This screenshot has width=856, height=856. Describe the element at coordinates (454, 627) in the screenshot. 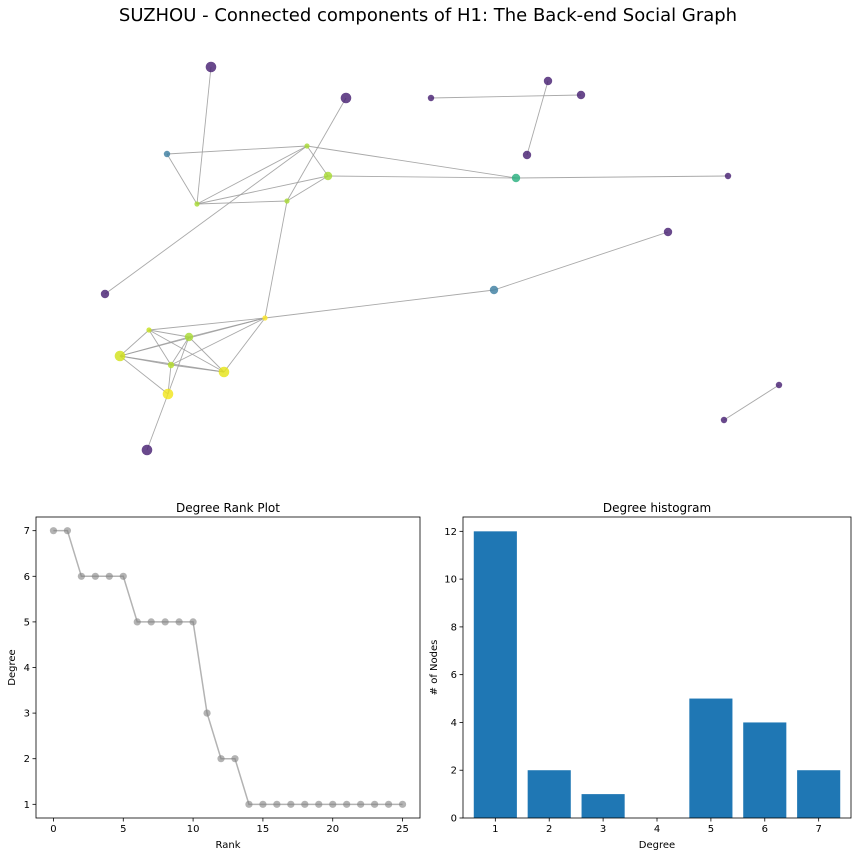

I see `histogram-y-tick-label: 8` at that location.